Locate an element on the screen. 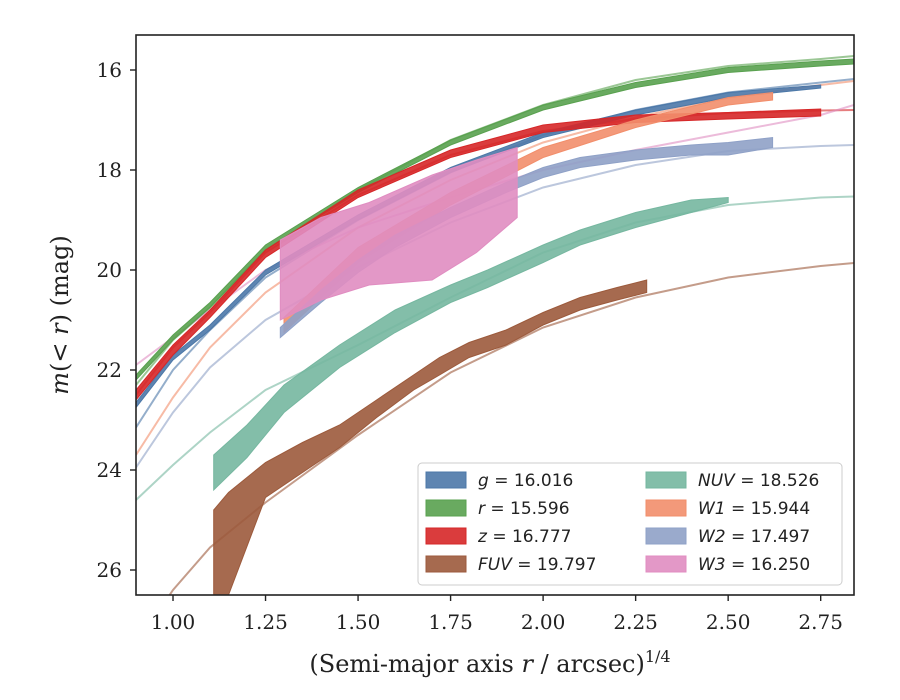 The width and height of the screenshot is (900, 700). legend-label-g: g = 16.016 is located at coordinates (525, 481).